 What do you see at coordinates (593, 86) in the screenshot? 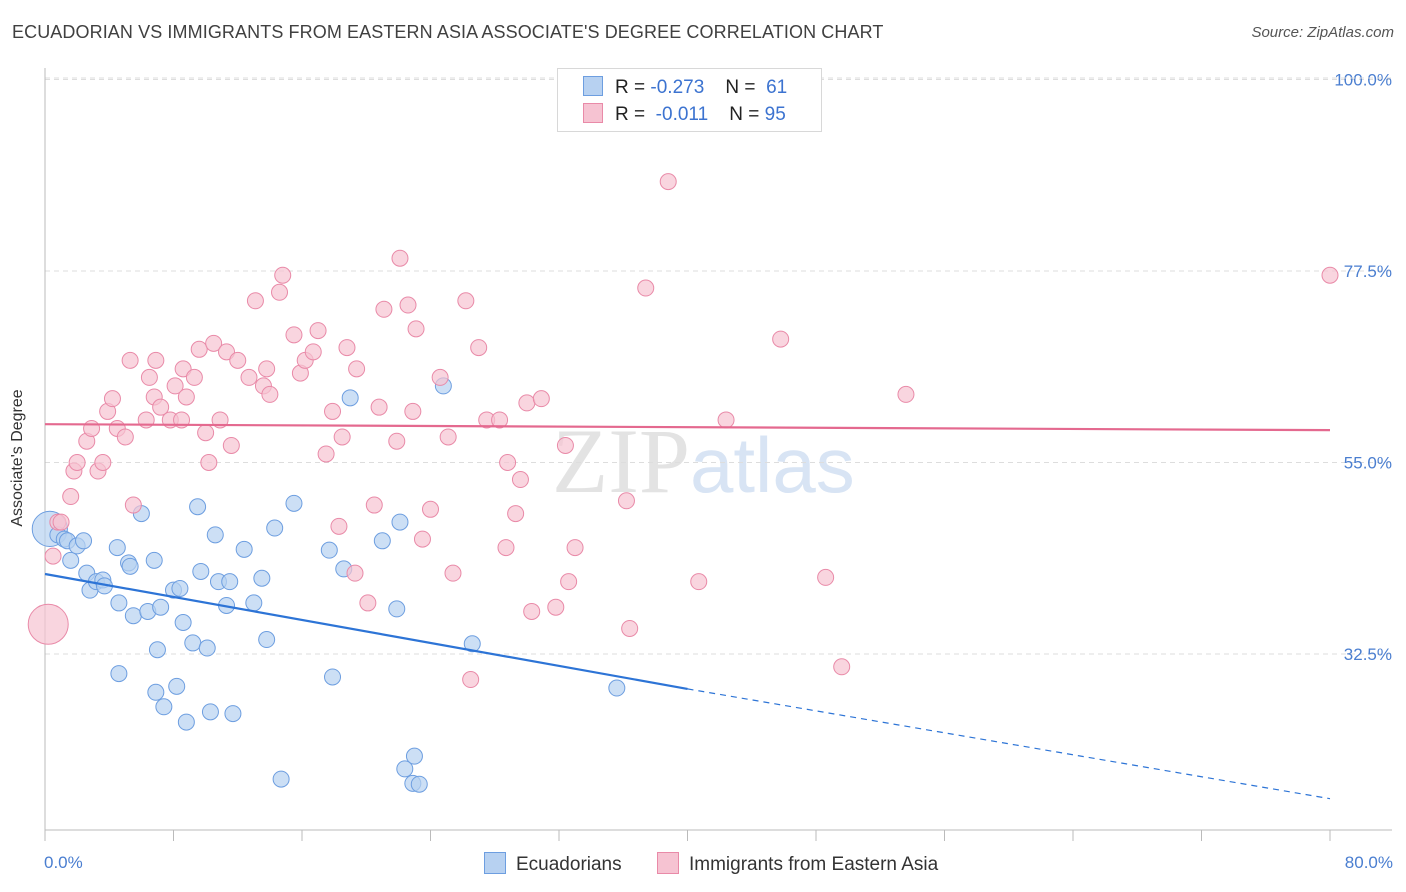
I see `legend-swatch-ecuadorians` at bounding box center [593, 86].